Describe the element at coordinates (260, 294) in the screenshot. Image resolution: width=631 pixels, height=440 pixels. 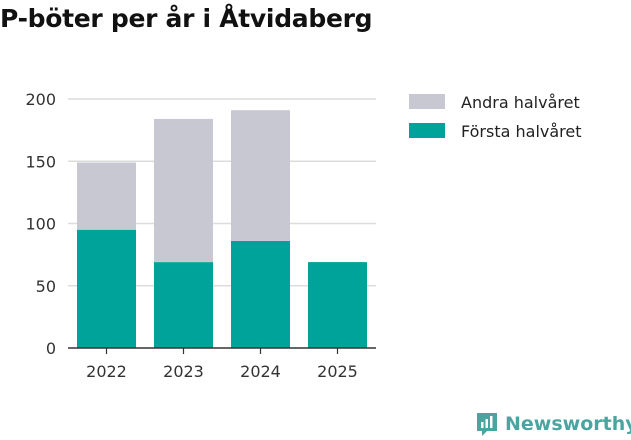
I see `bar-forsta-2024` at that location.